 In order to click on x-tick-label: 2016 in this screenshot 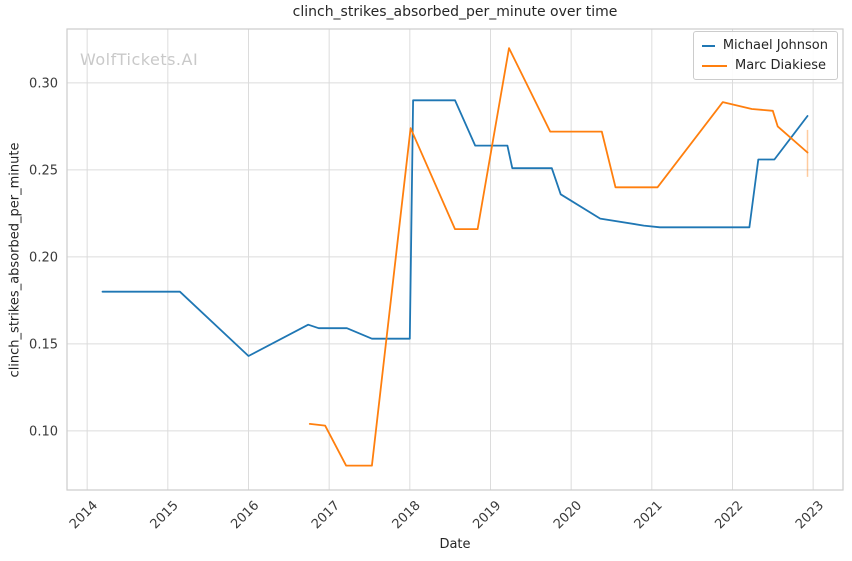, I will do `click(245, 515)`.